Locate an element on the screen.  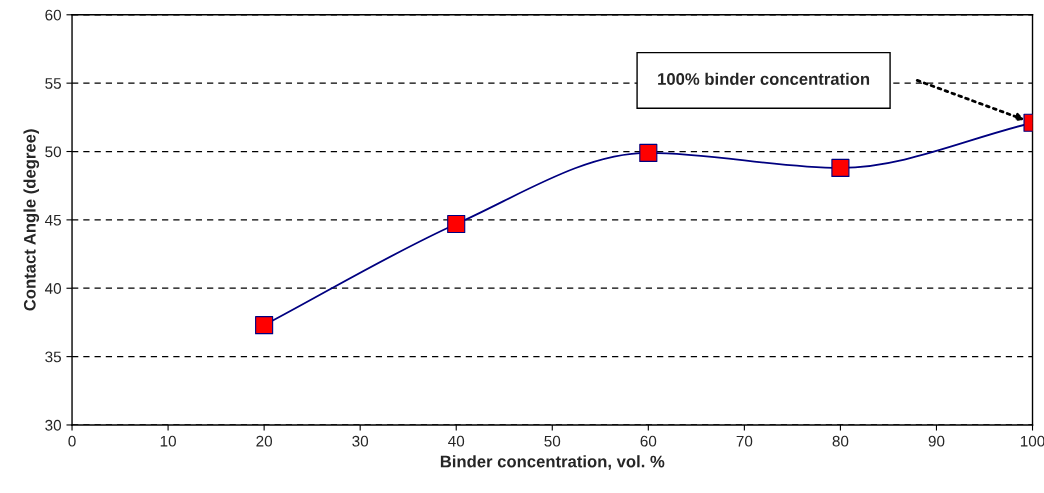
x-tick-label: 20 is located at coordinates (264, 441).